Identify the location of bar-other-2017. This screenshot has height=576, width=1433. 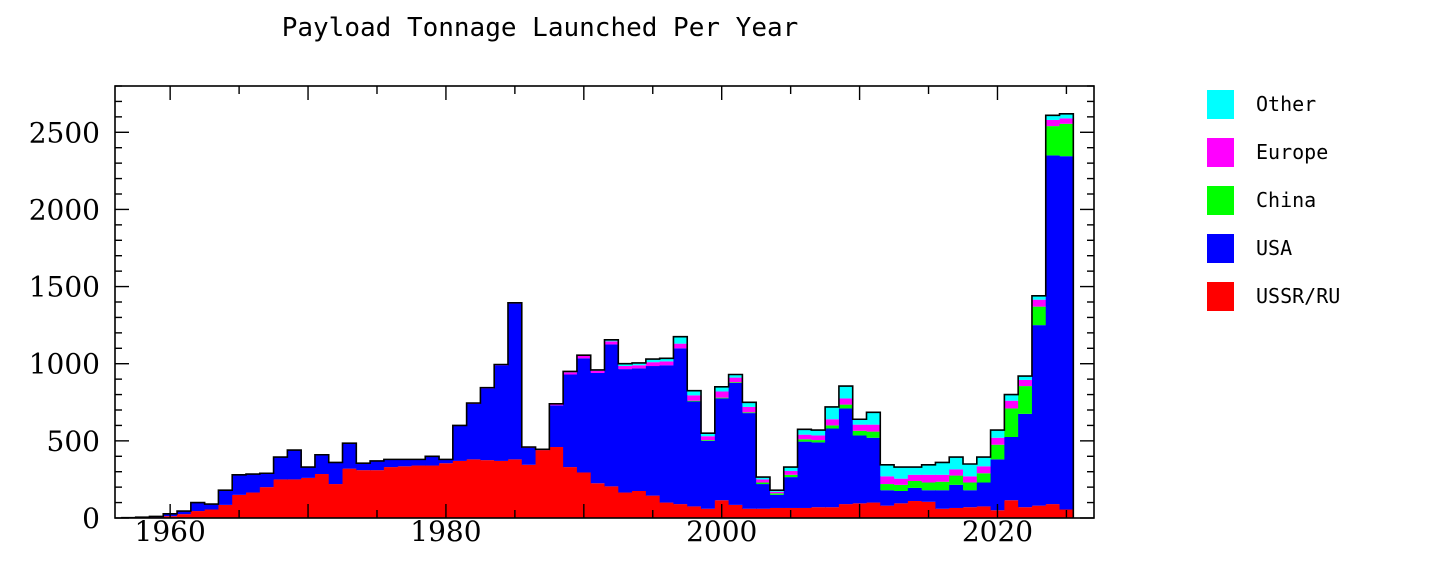
(956, 463).